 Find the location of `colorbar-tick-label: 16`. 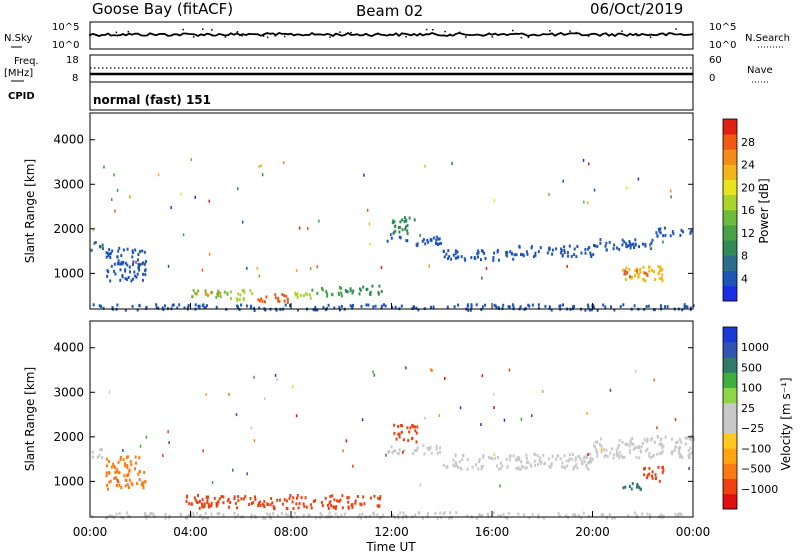

colorbar-tick-label: 16 is located at coordinates (748, 210).